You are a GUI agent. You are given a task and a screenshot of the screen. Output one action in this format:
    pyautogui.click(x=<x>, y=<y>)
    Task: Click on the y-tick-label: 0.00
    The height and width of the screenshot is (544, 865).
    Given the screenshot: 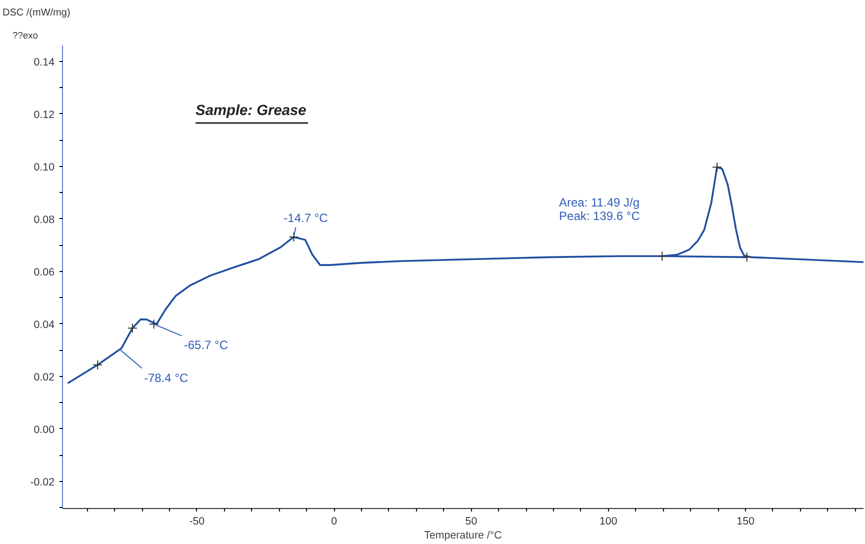 What is the action you would take?
    pyautogui.click(x=44, y=430)
    